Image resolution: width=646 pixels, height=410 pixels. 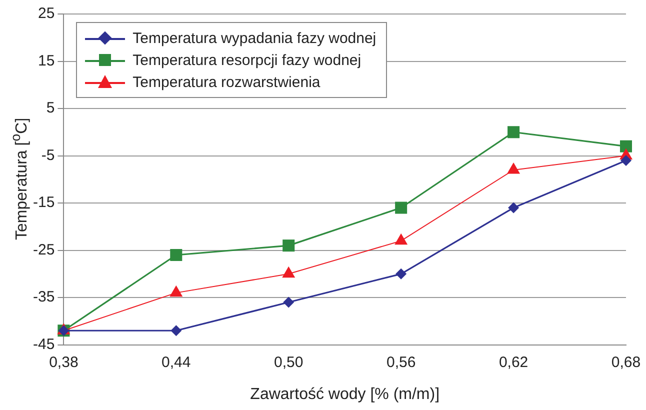 I want to click on legend-label: Temperatura resorpcji fazy wodnej, so click(x=247, y=60).